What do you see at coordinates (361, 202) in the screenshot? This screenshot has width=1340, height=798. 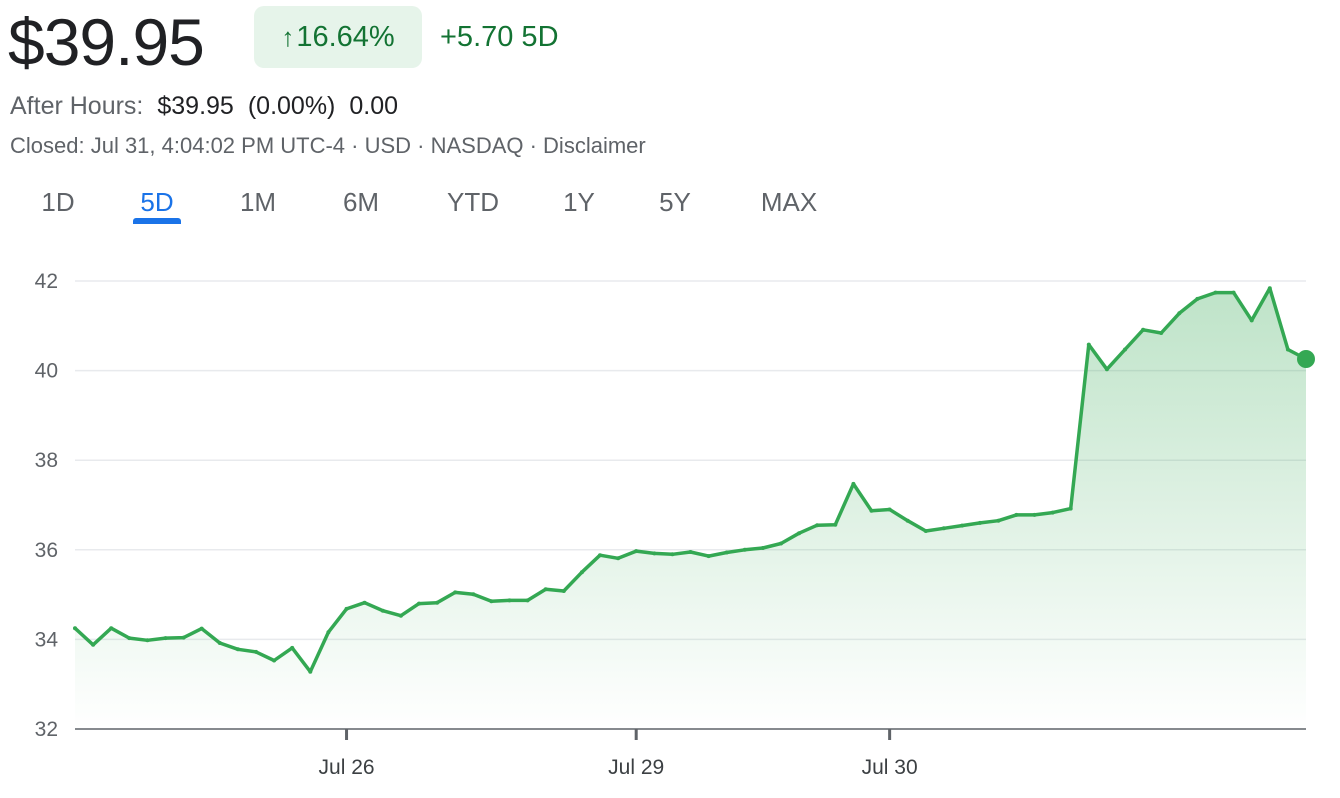 I see `tab-6m: 6M` at bounding box center [361, 202].